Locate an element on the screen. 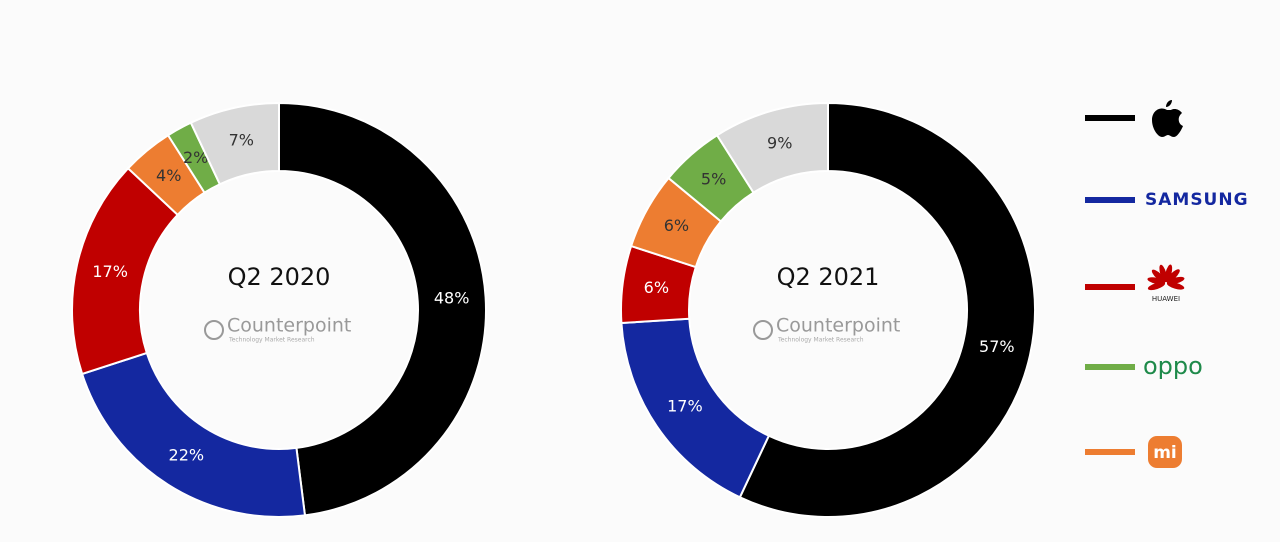  slice-label: 9% is located at coordinates (779, 142).